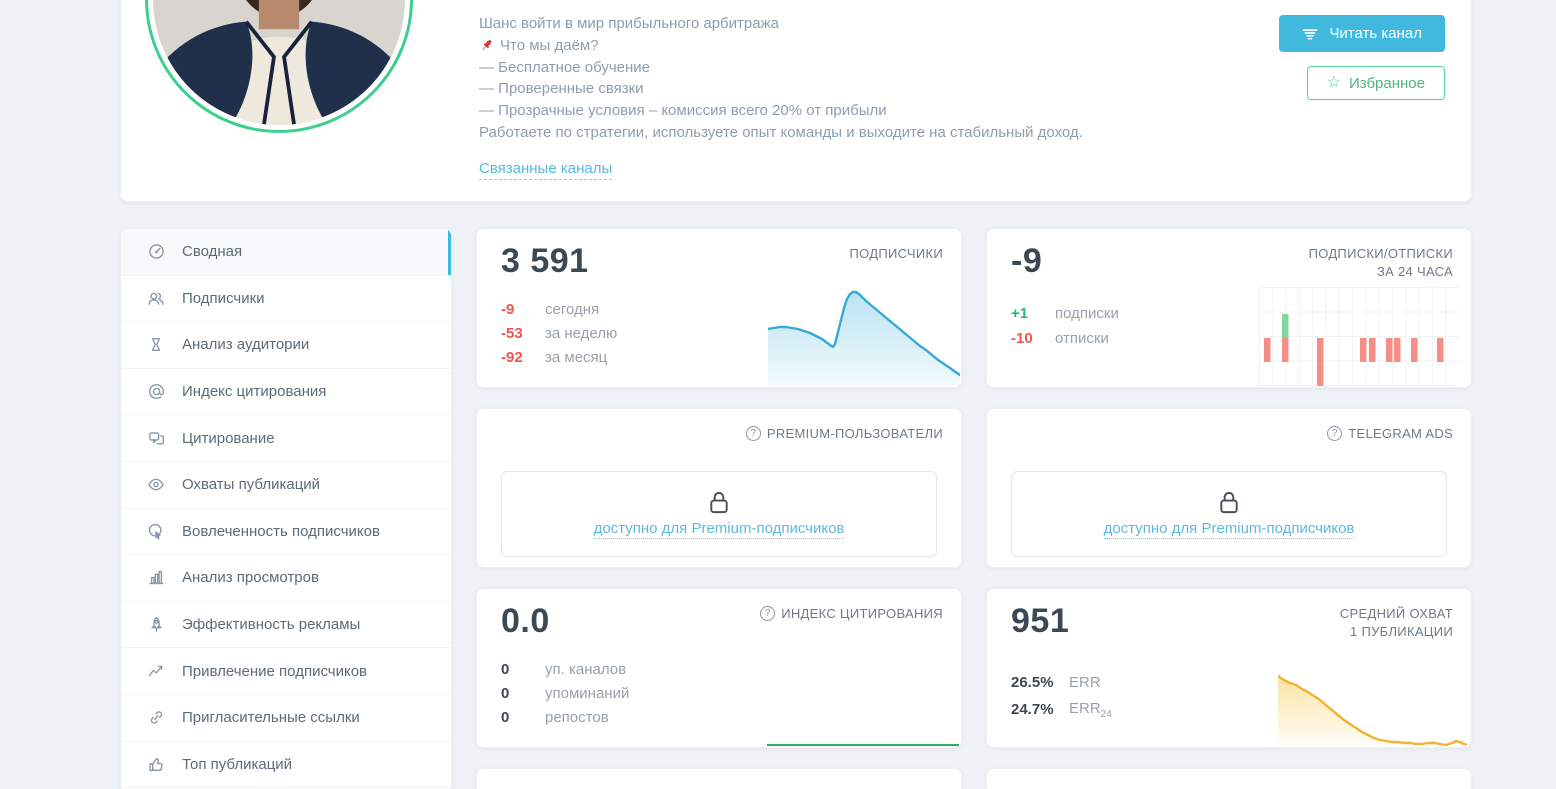  I want to click on ads-access-link: доступно для Premium-подписчиков, so click(1229, 529).